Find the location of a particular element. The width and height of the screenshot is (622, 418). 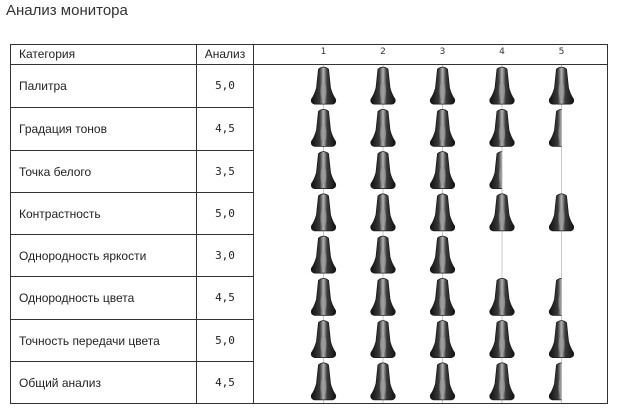

tick-label: 3 is located at coordinates (442, 52).